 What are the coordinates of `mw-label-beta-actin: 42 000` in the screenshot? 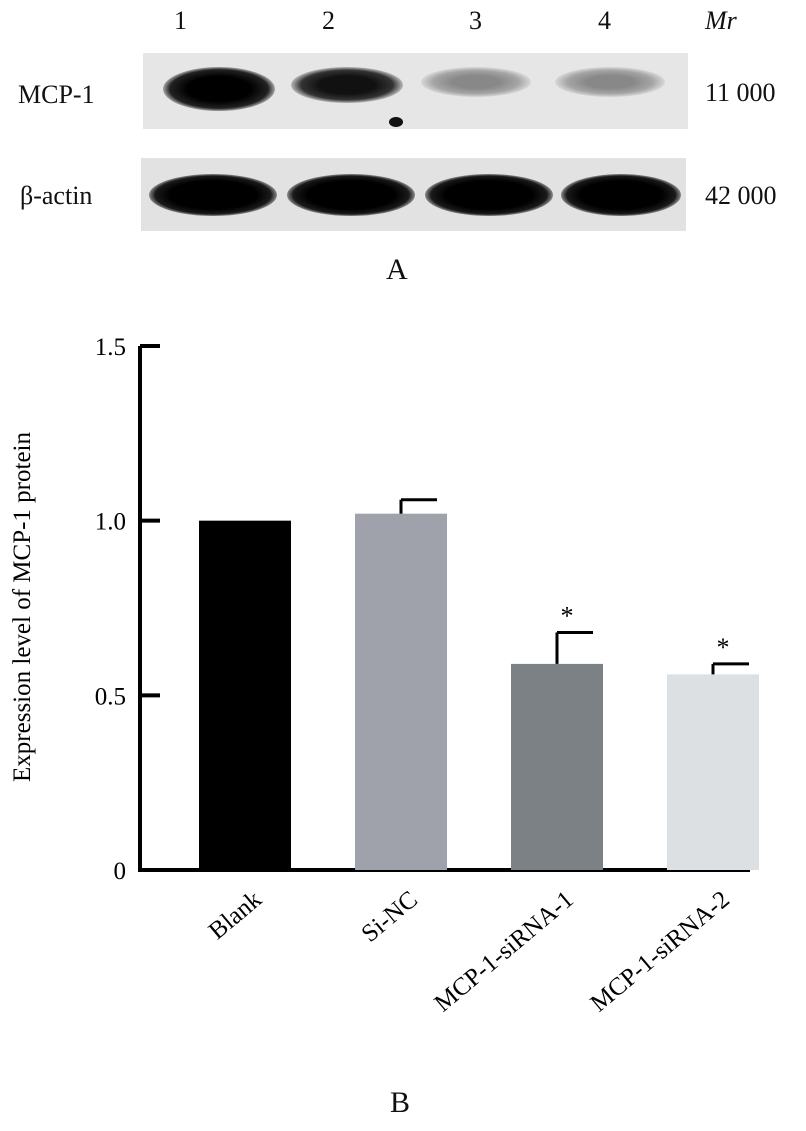 It's located at (741, 195).